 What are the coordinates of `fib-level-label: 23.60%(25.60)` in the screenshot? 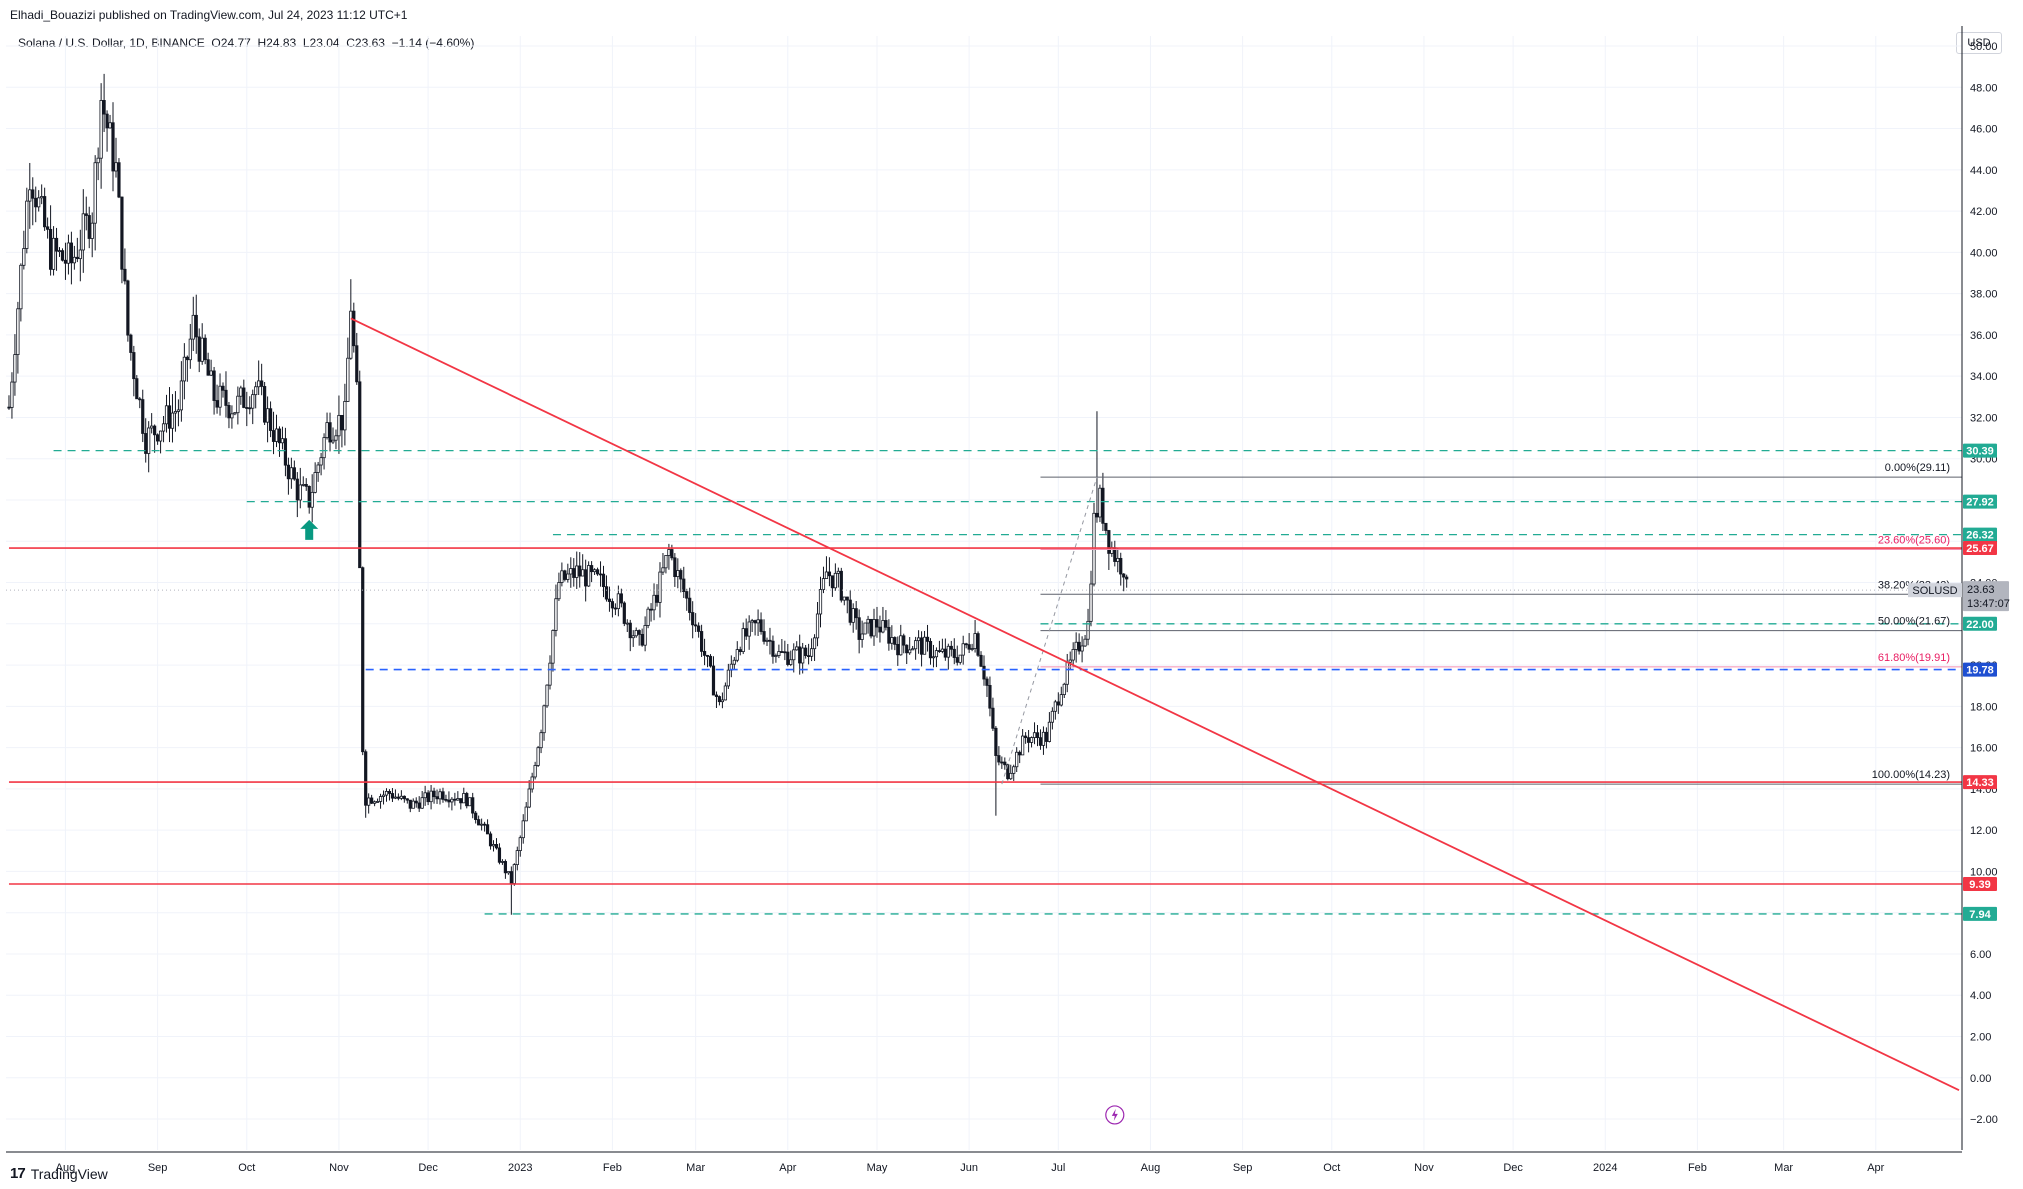 It's located at (1914, 541).